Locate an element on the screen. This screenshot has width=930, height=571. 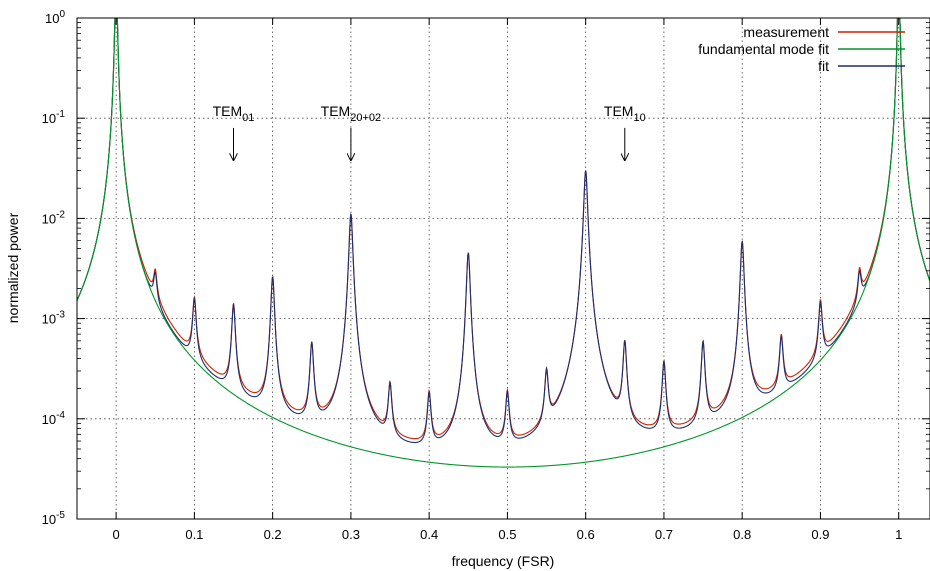
x-tick-label: 0.4 is located at coordinates (429, 534).